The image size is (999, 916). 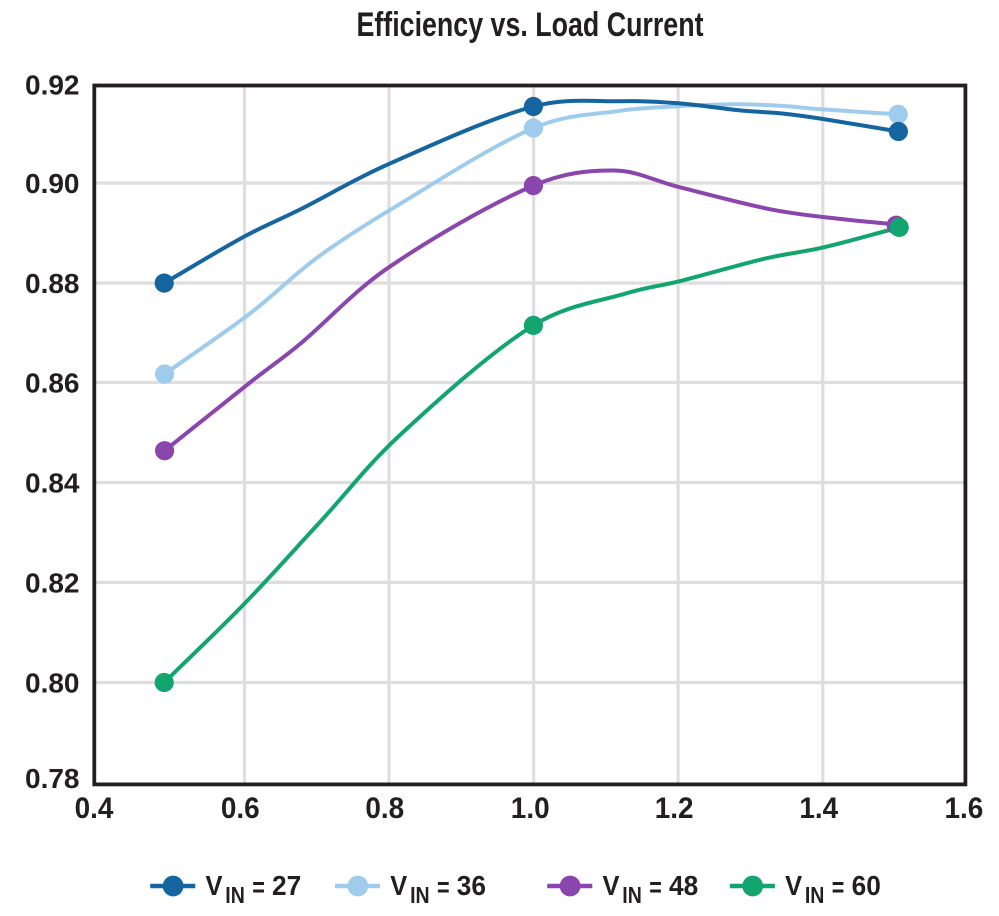 What do you see at coordinates (683, 885) in the screenshot?
I see `svg-text: 48` at bounding box center [683, 885].